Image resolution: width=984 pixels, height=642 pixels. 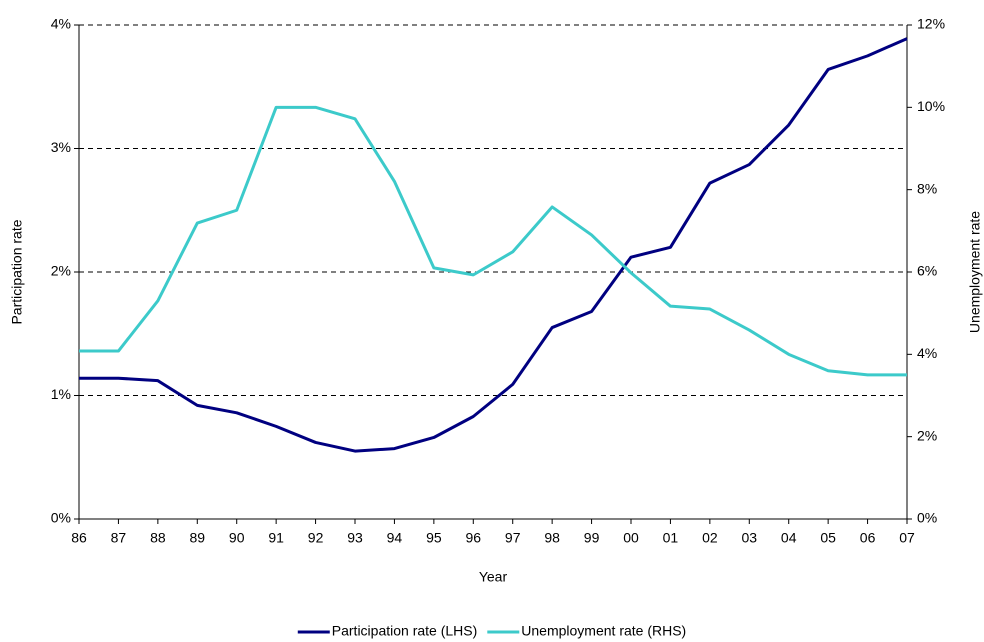 I want to click on x-tick-label: 98, so click(x=552, y=538).